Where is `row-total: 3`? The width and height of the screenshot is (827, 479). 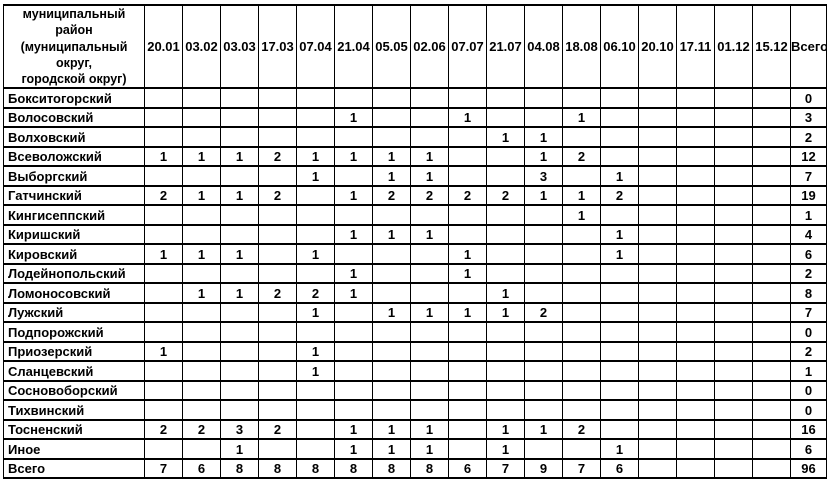
row-total: 3 is located at coordinates (808, 117).